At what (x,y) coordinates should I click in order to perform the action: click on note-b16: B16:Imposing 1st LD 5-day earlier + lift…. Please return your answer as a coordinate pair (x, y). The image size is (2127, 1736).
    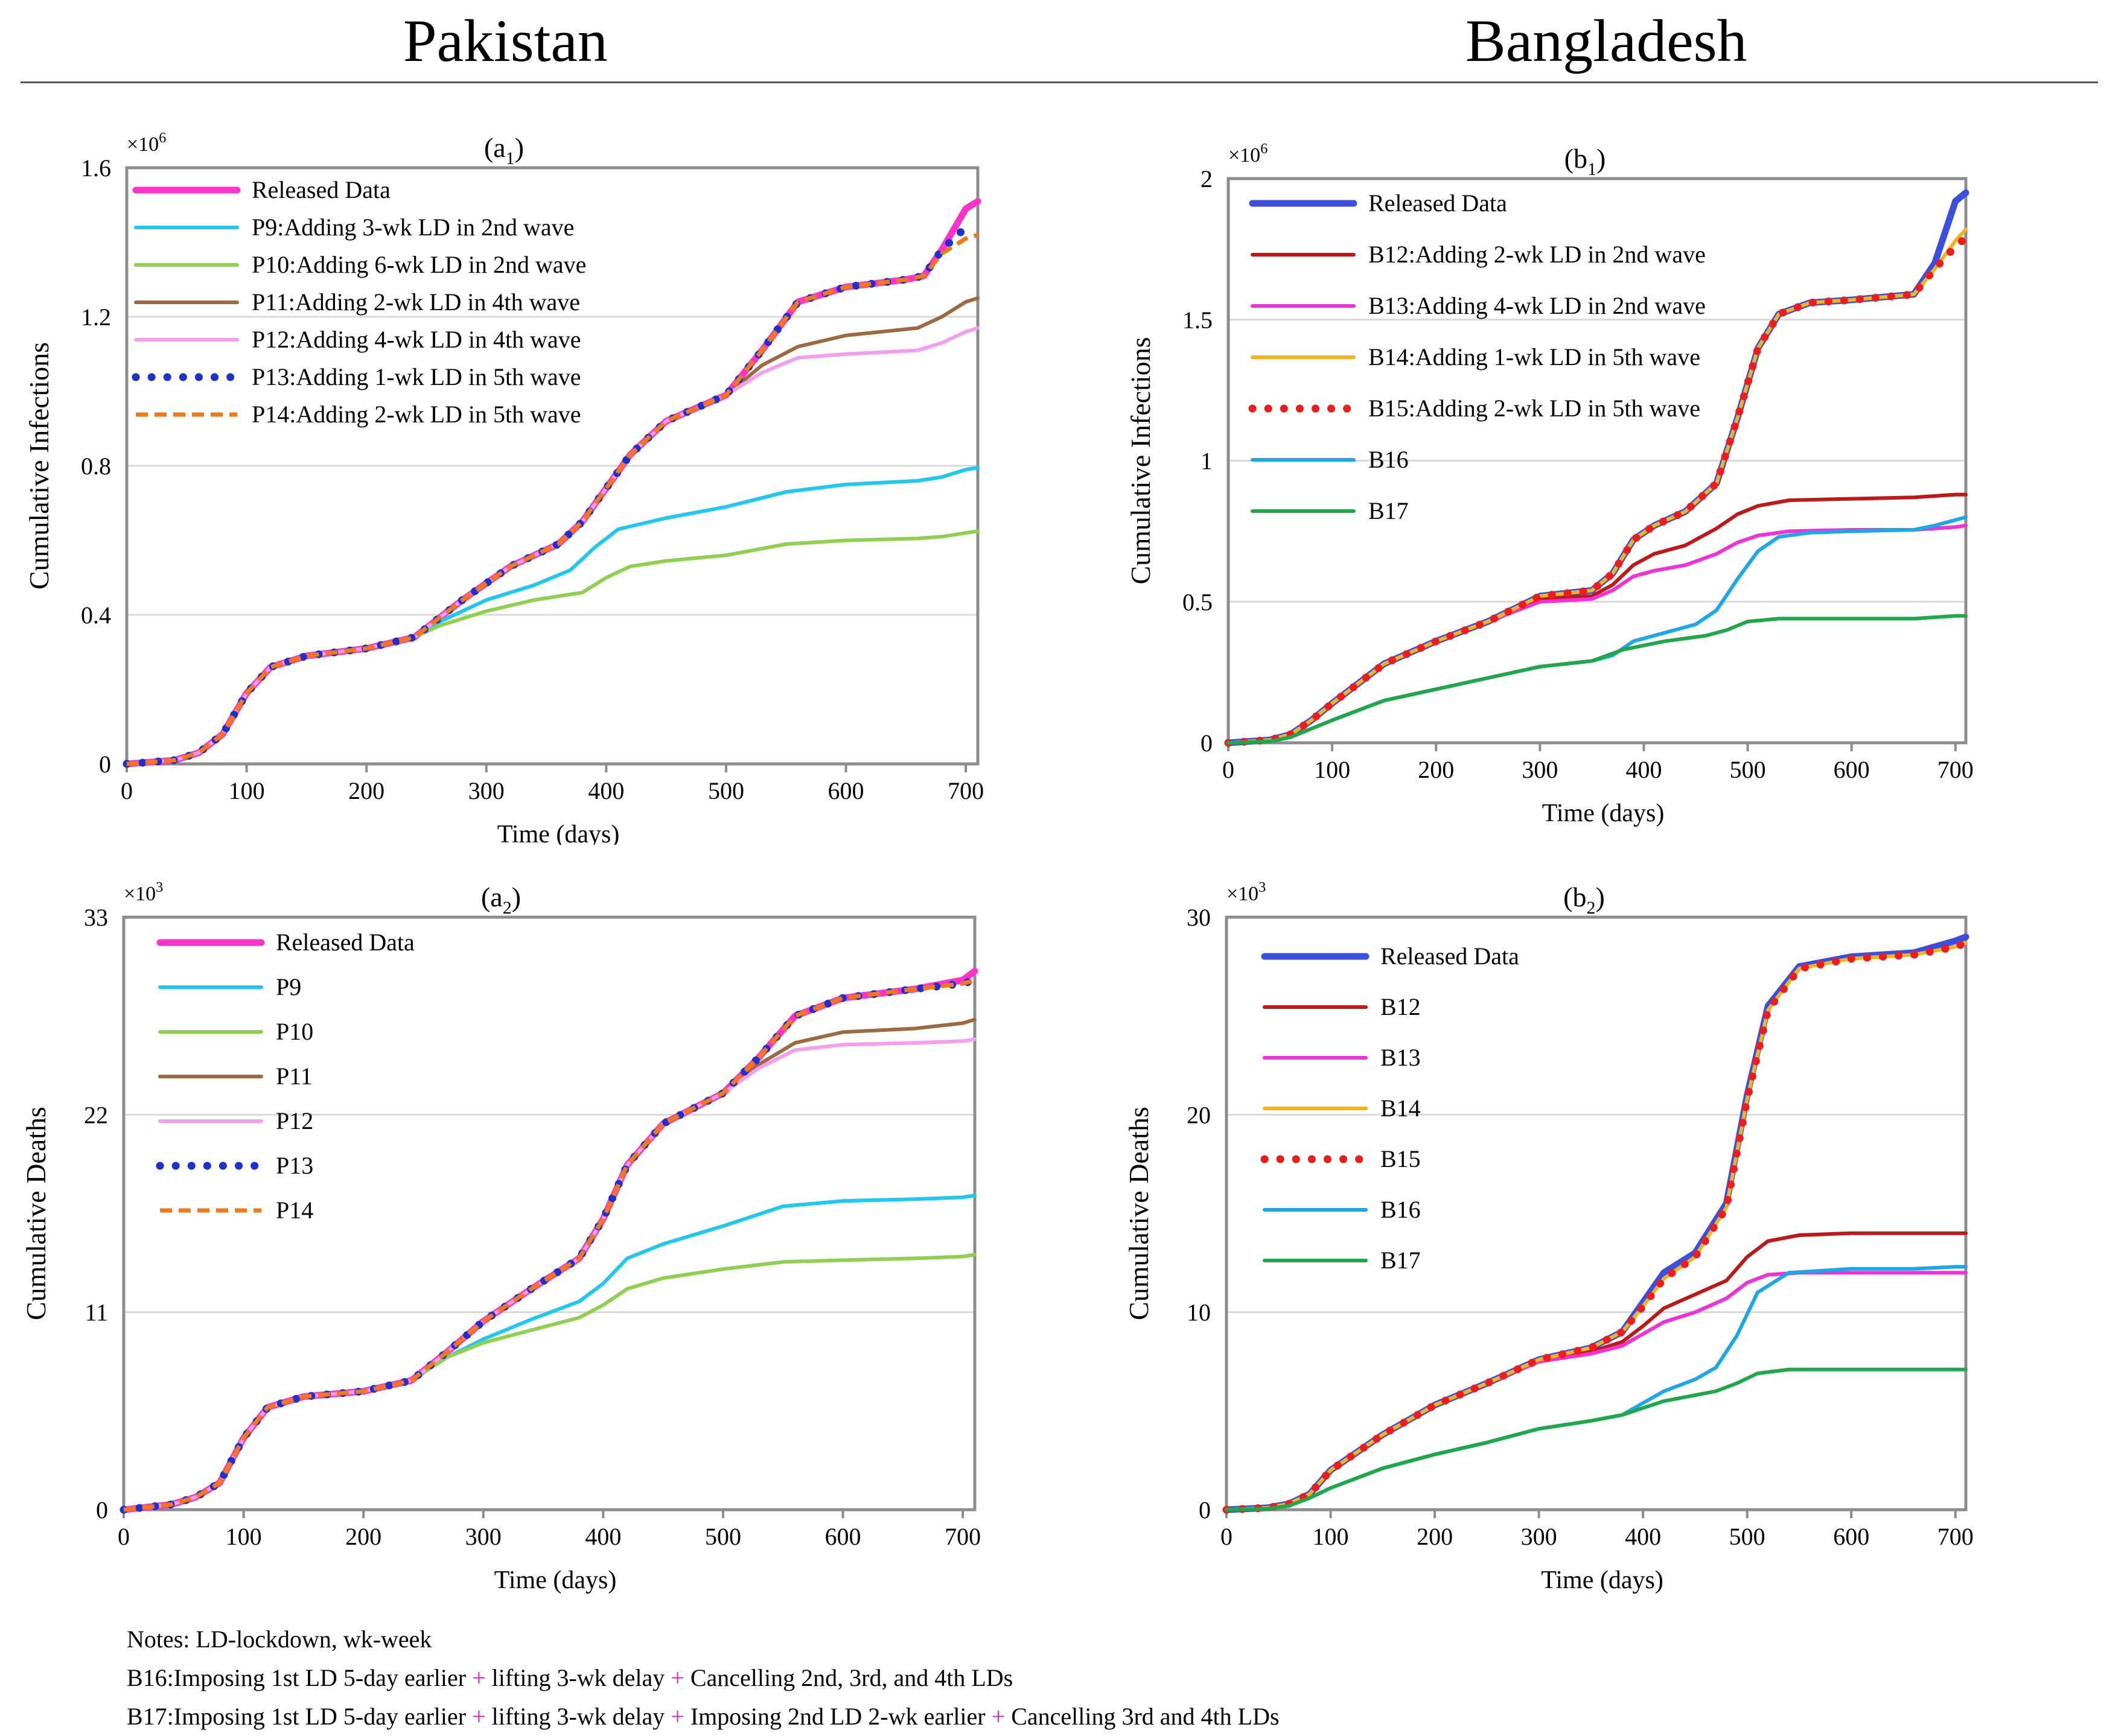
    Looking at the image, I should click on (703, 1678).